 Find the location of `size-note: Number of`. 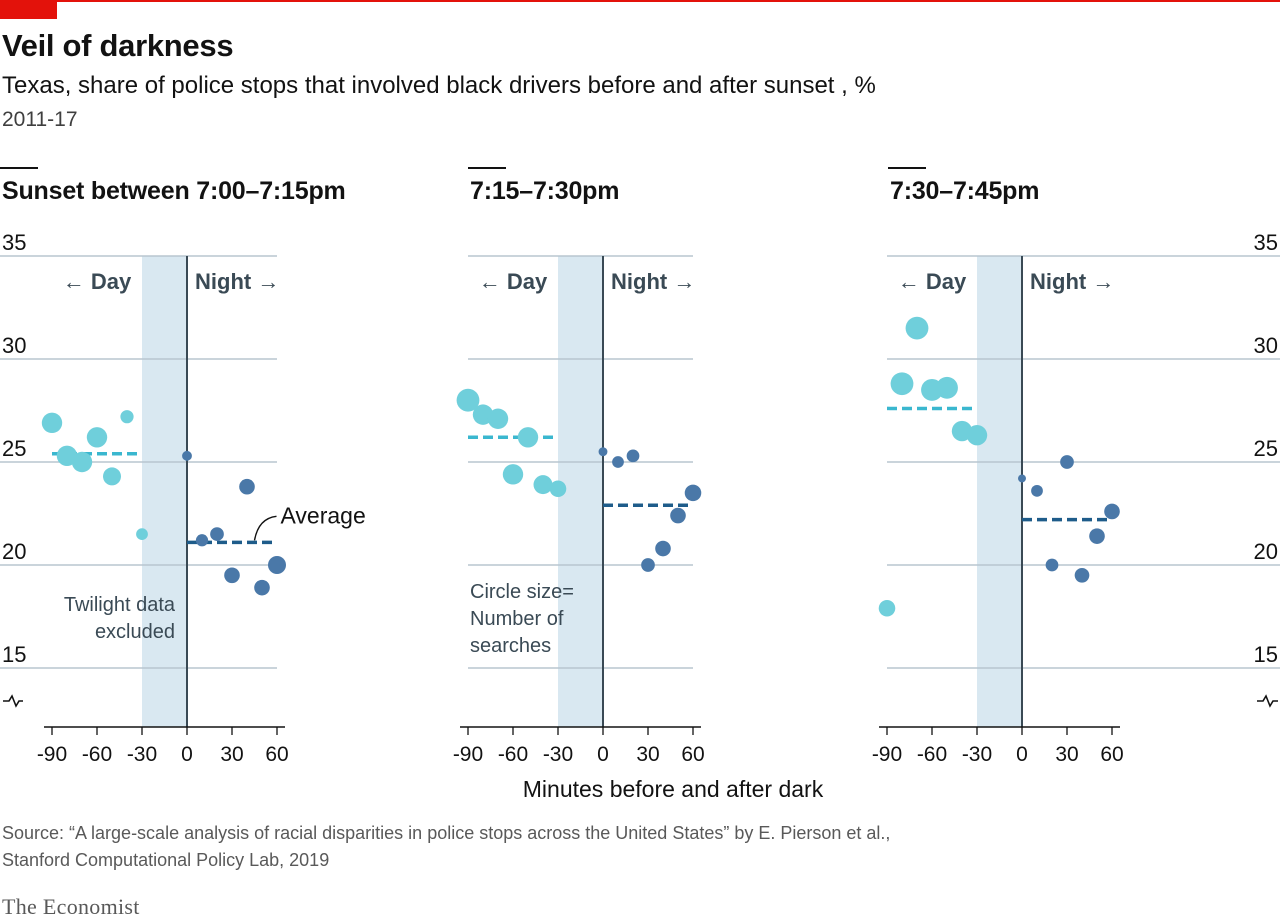

size-note: Number of is located at coordinates (517, 619).